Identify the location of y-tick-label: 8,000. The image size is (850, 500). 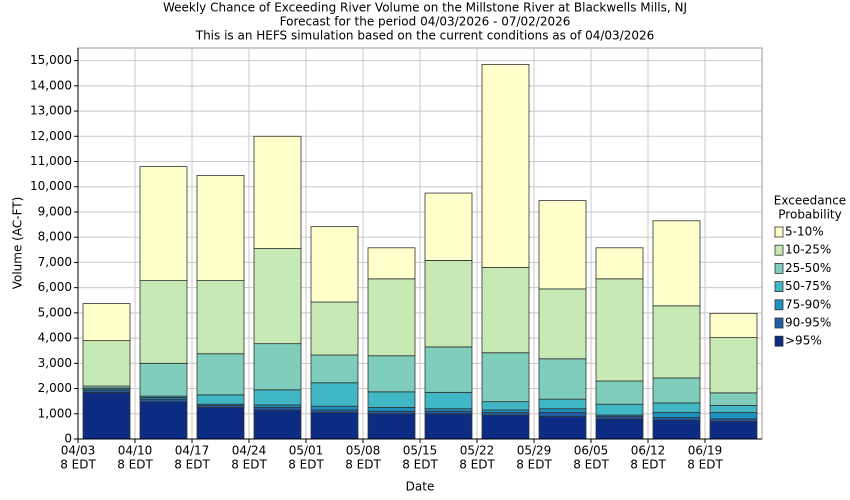
(55, 237).